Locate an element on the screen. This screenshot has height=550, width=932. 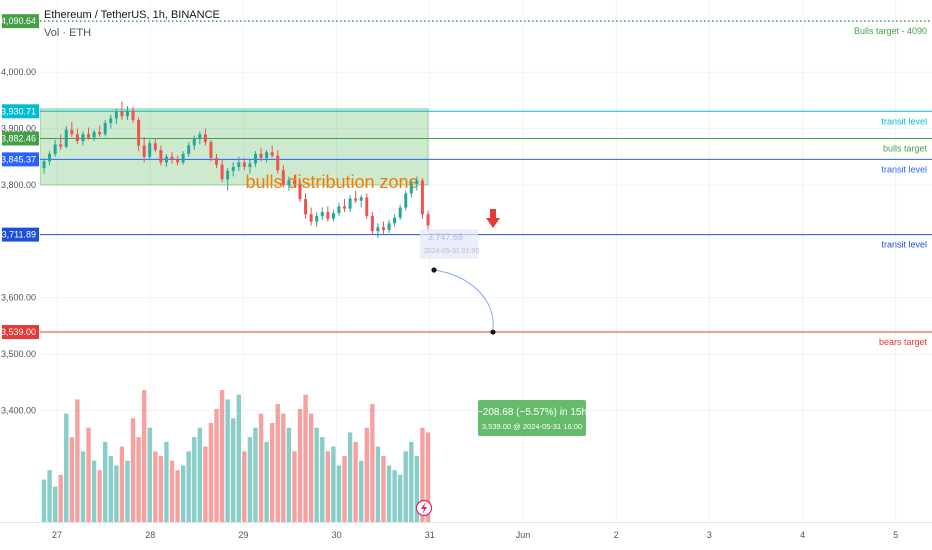
faded-label-bg is located at coordinates (449, 244).